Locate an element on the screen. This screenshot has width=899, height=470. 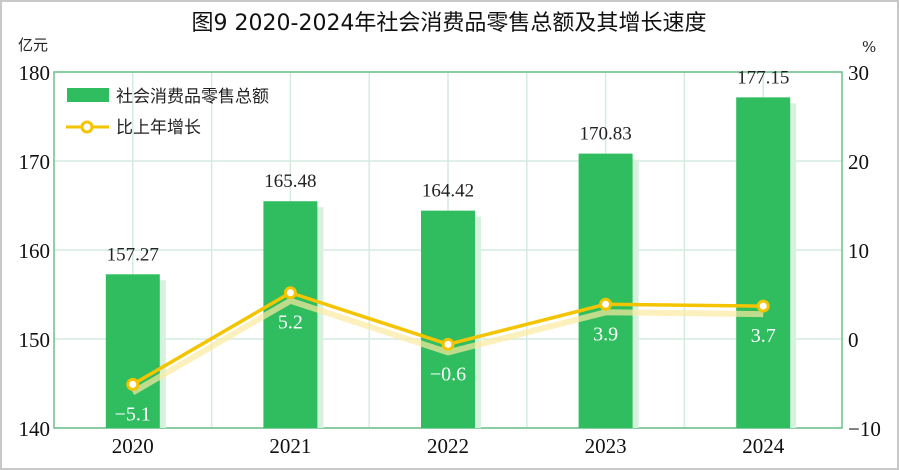
left-axis-tick: 170 is located at coordinates (35, 162).